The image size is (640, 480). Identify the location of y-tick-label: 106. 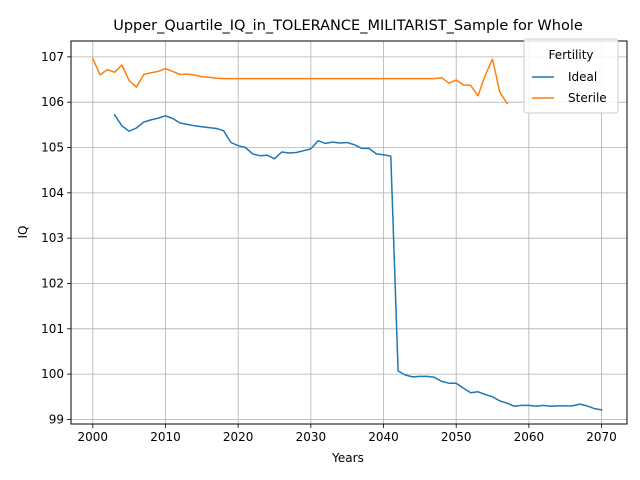
(52, 102).